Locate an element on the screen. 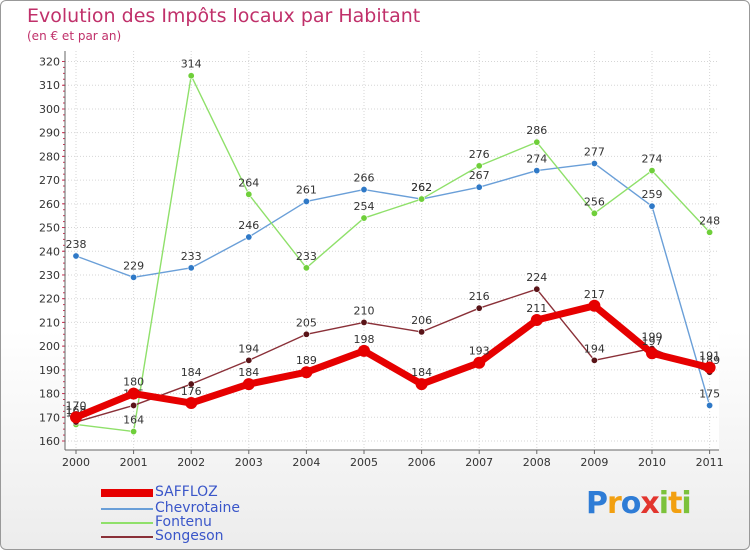  data-label-saffloz: 211 is located at coordinates (536, 308).